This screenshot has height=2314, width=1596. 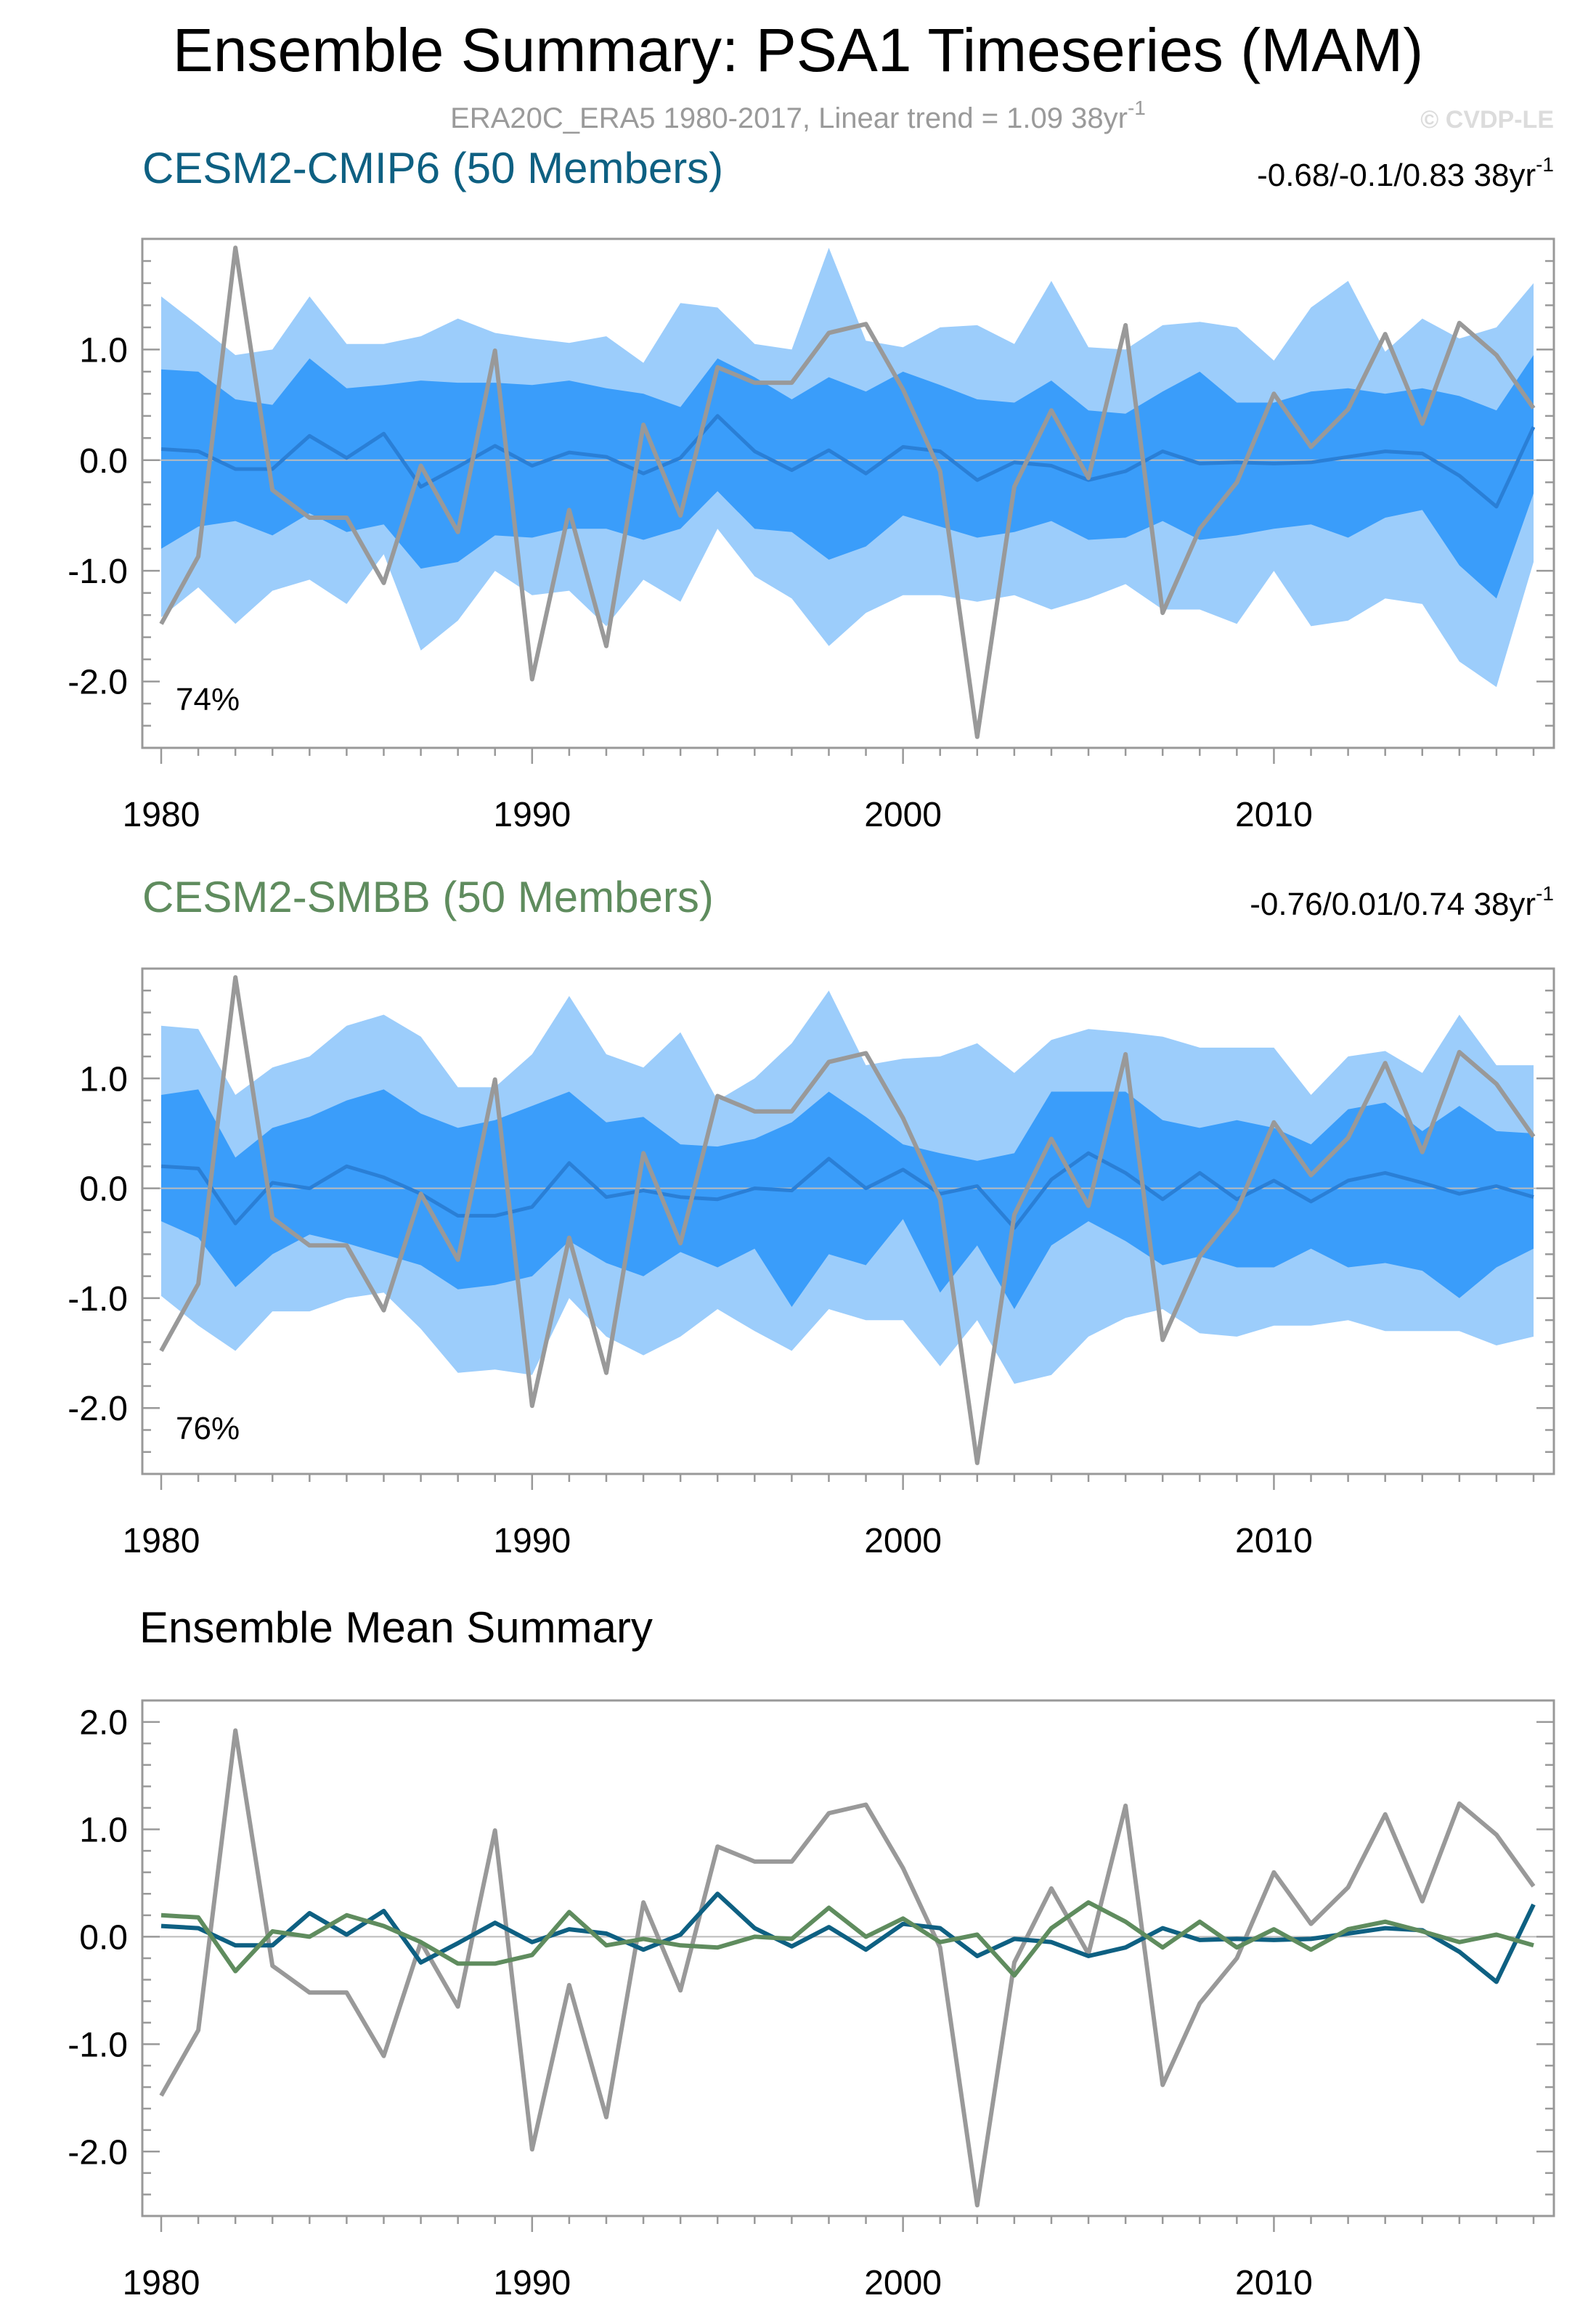 I want to click on series-line-cesm2_smbb, so click(x=847, y=1939).